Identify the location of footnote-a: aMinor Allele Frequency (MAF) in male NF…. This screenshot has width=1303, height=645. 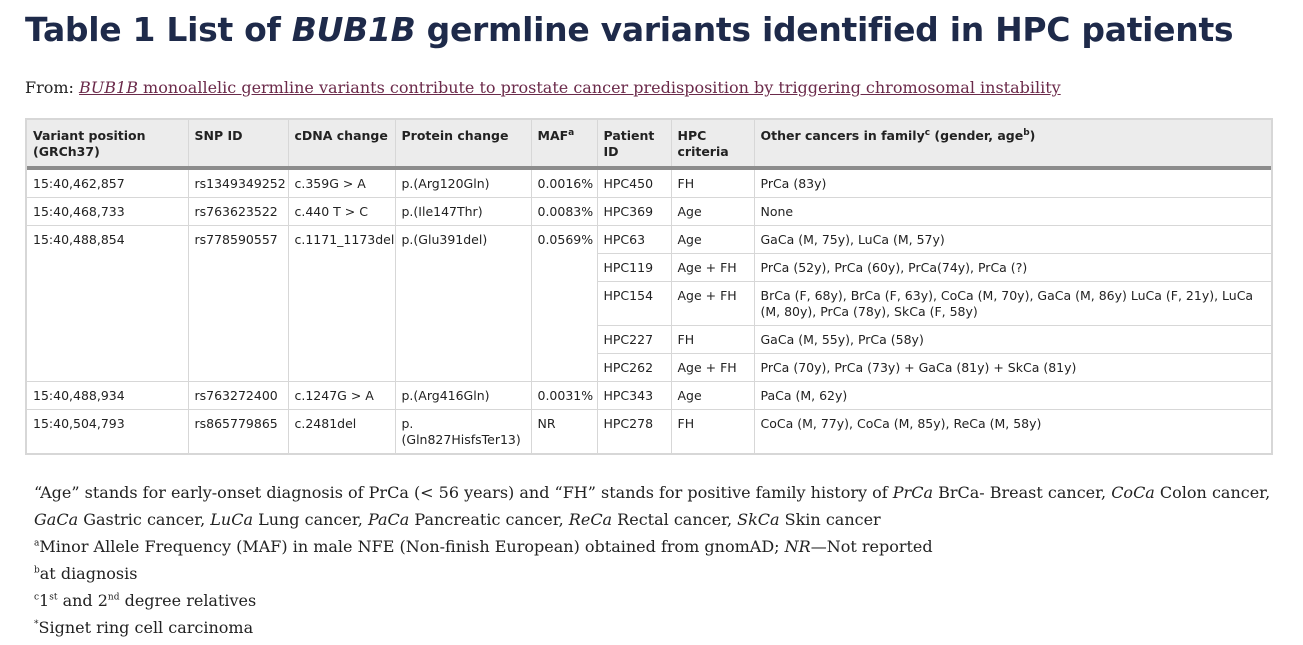
(483, 546).